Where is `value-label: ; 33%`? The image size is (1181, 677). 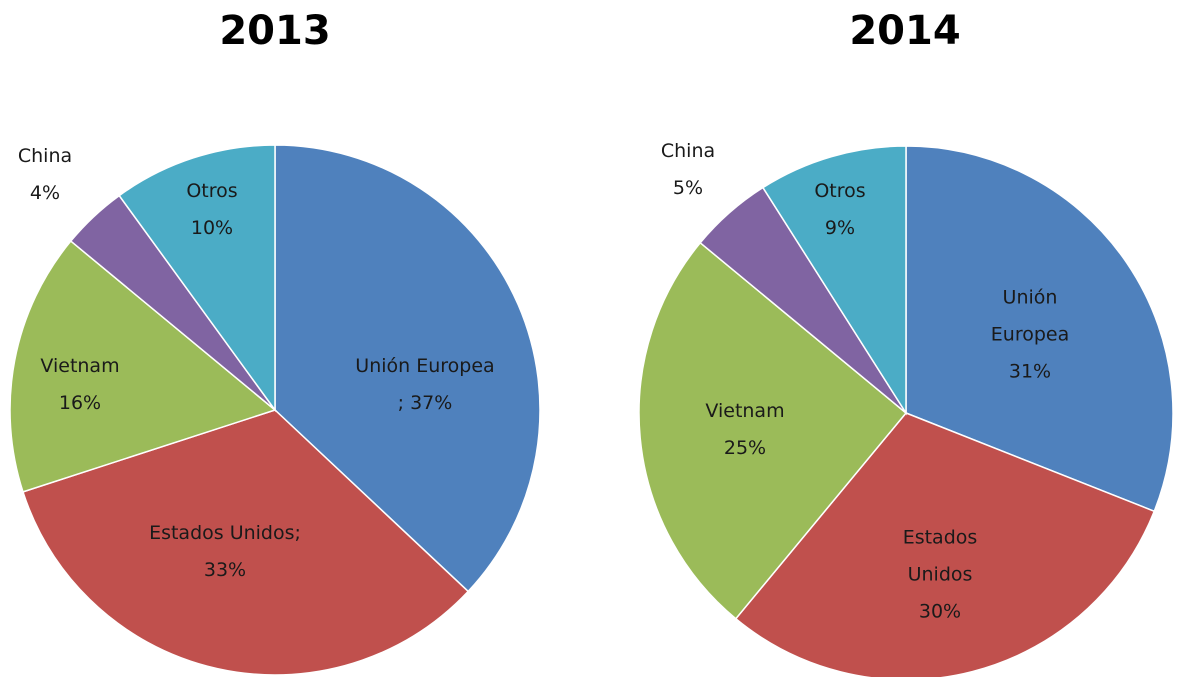 value-label: ; 33% is located at coordinates (252, 551).